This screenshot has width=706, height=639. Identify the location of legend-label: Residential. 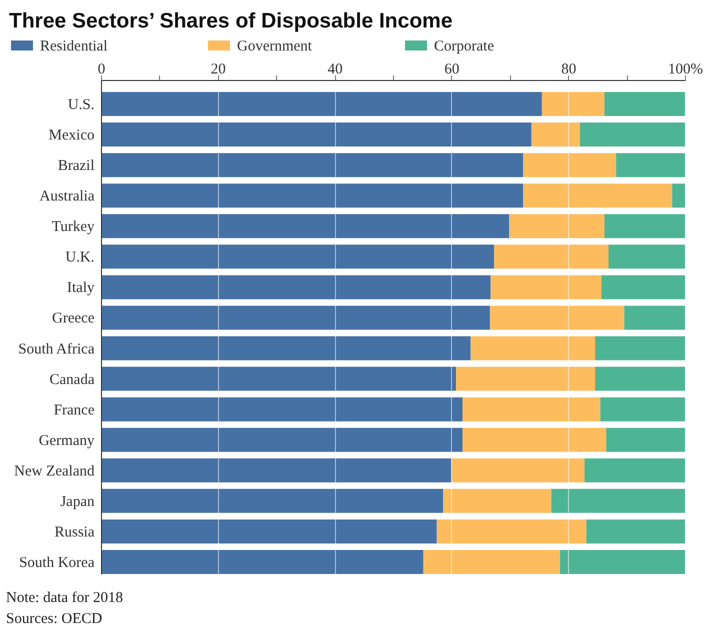
(74, 46).